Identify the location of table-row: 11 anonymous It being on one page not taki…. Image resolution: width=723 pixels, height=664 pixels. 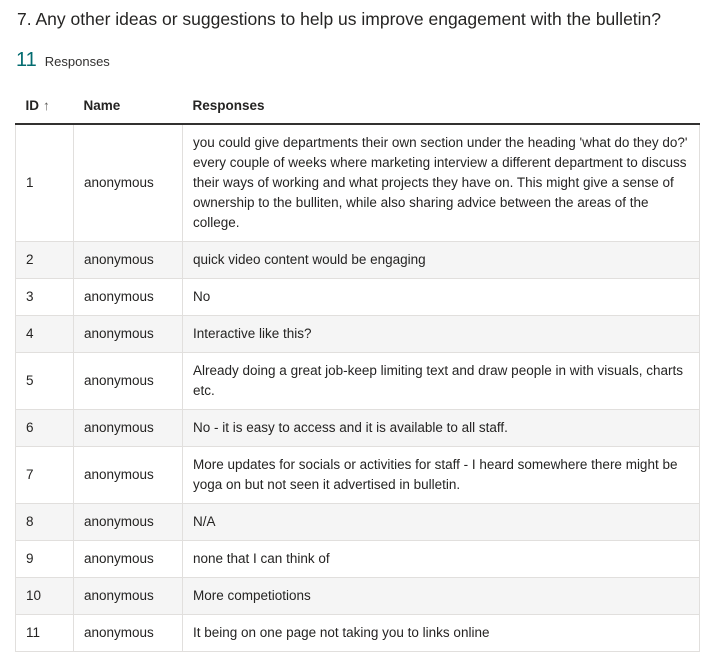
(357, 633).